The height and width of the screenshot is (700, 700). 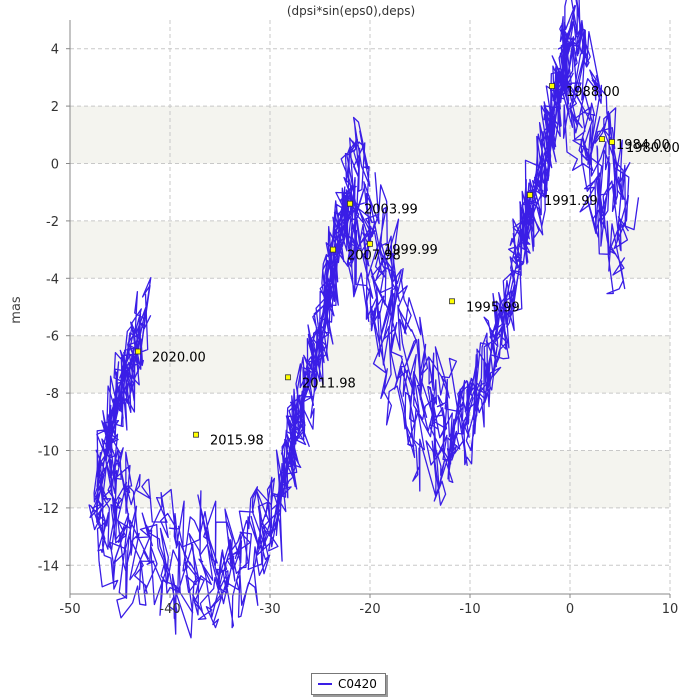 What do you see at coordinates (55, 50) in the screenshot?
I see `y-tick-label-9: 4` at bounding box center [55, 50].